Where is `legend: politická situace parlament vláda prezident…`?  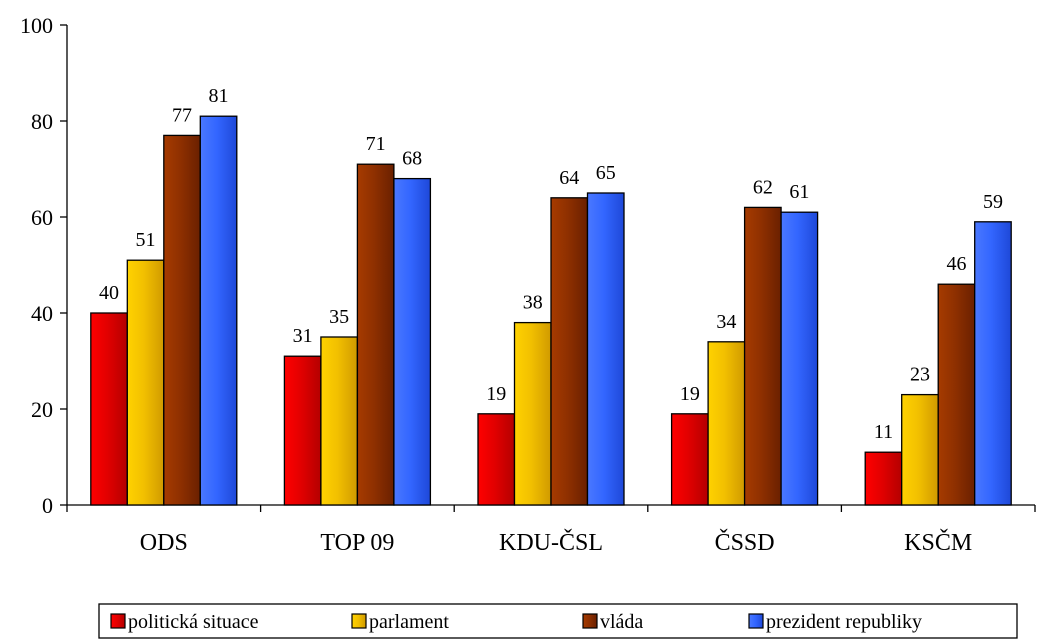
legend: politická situace parlament vláda prezident… is located at coordinates (558, 621).